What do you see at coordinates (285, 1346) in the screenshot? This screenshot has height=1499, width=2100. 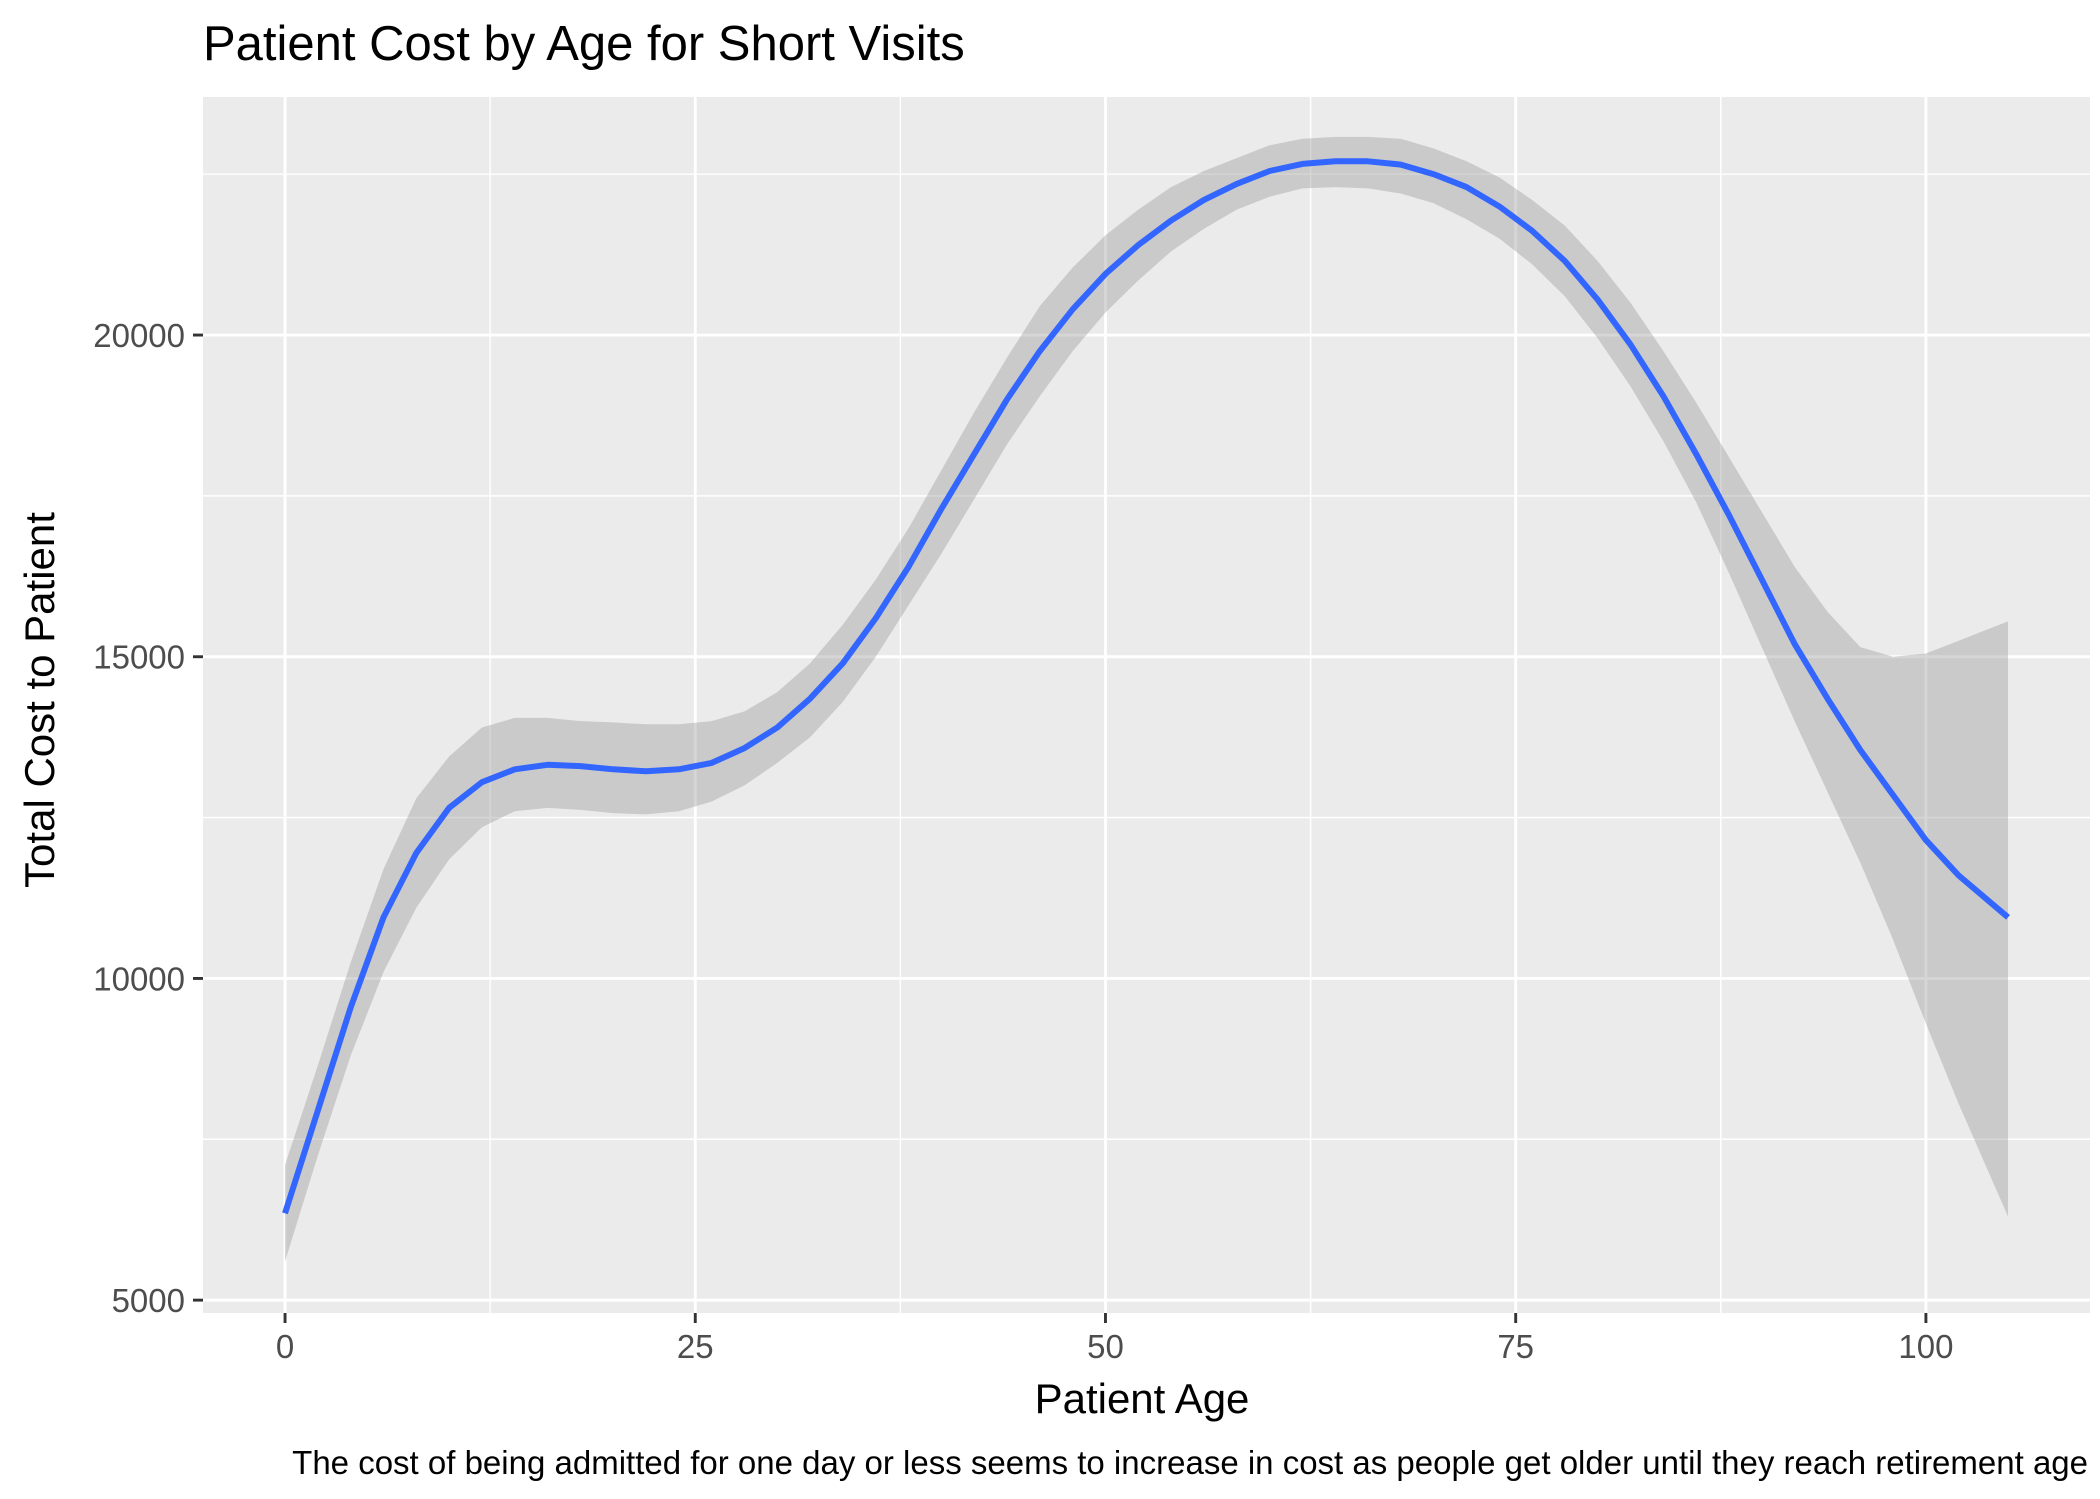 I see `x-tick-label: 0` at bounding box center [285, 1346].